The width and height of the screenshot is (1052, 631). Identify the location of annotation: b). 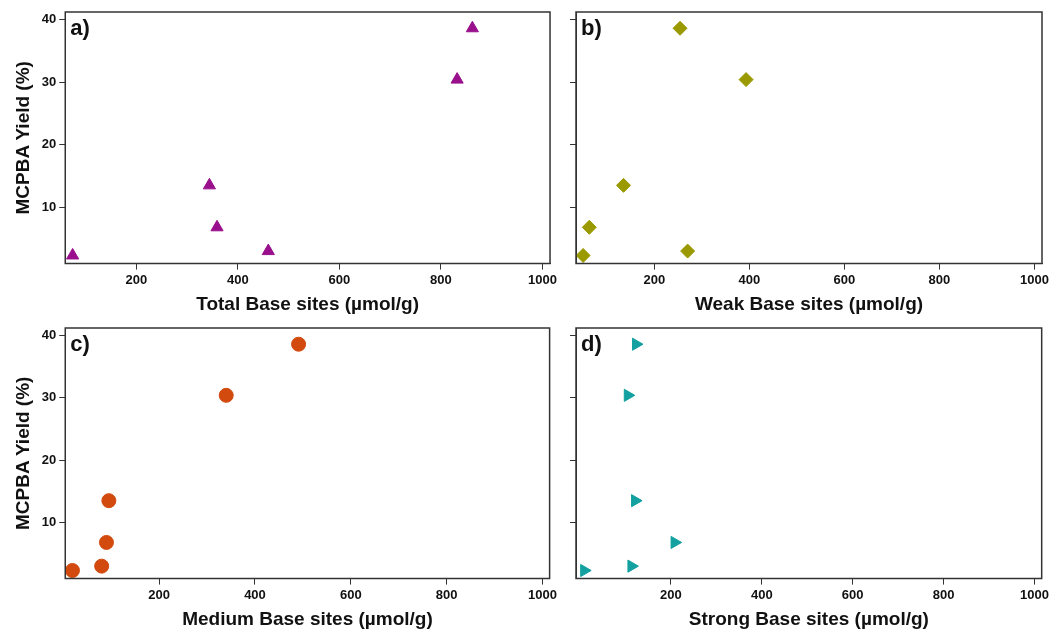
(591, 28).